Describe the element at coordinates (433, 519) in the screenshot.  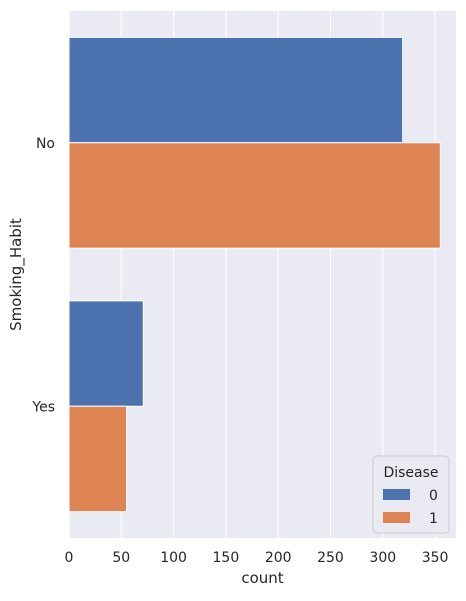
I see `legend-label-1: 1` at that location.